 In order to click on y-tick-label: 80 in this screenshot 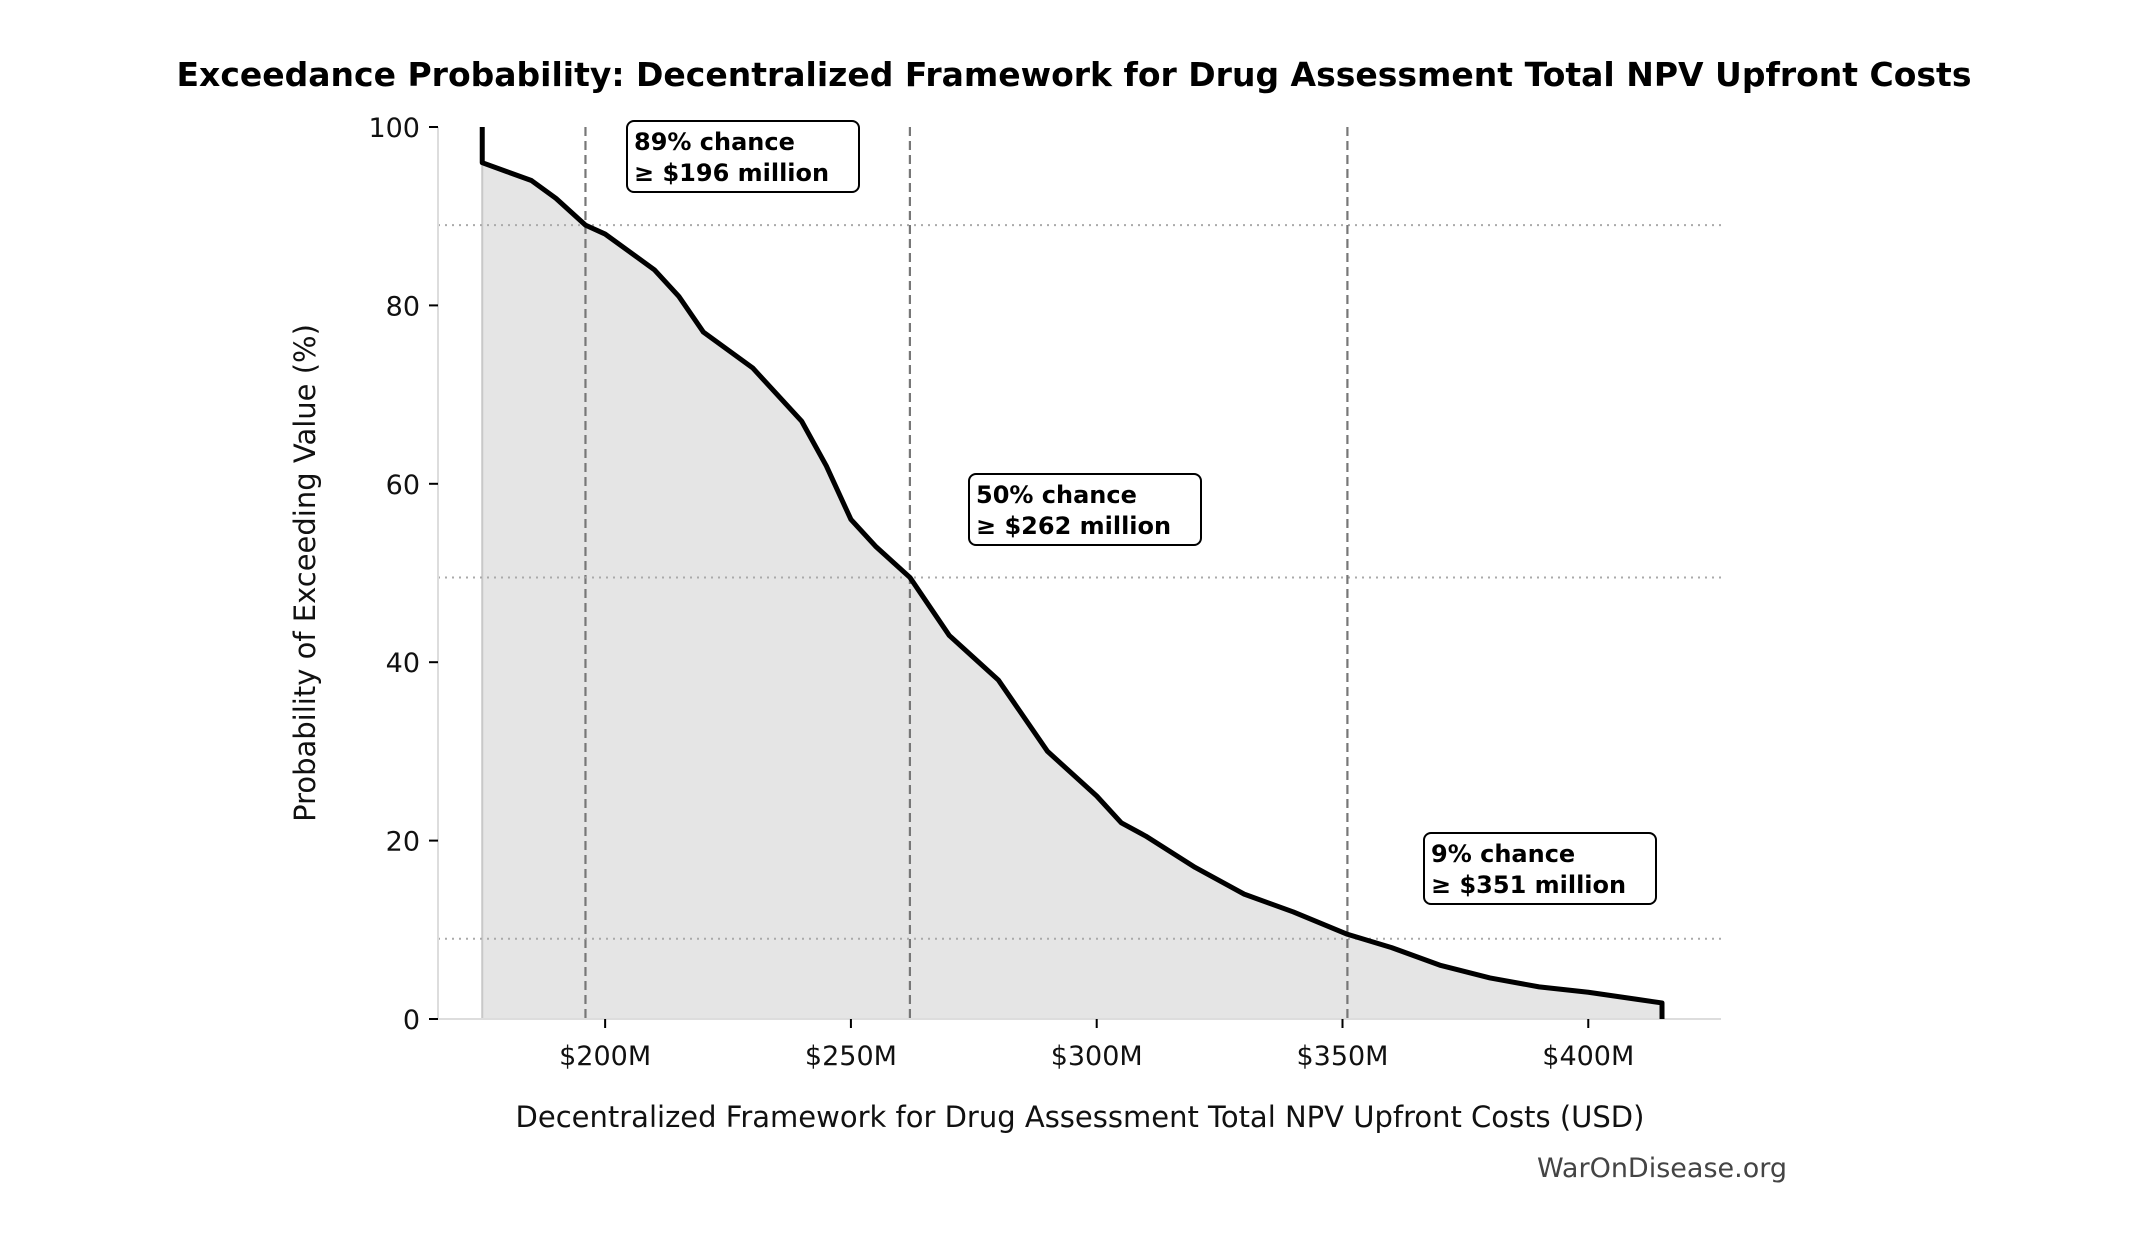, I will do `click(403, 306)`.